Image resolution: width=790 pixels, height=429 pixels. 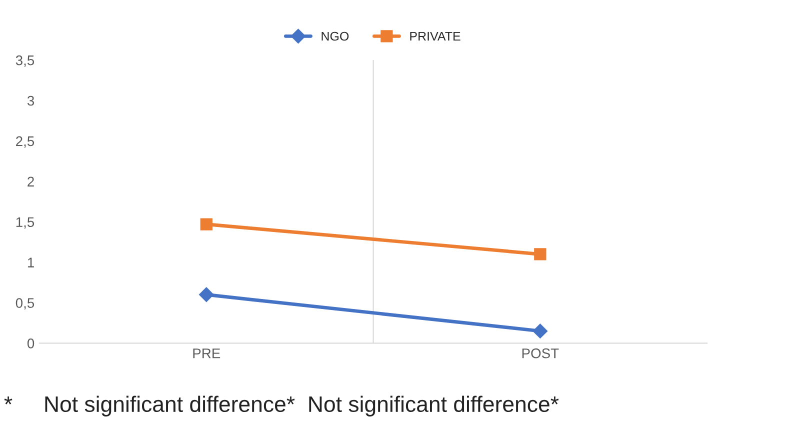 What do you see at coordinates (31, 181) in the screenshot?
I see `y-tick-label: 2` at bounding box center [31, 181].